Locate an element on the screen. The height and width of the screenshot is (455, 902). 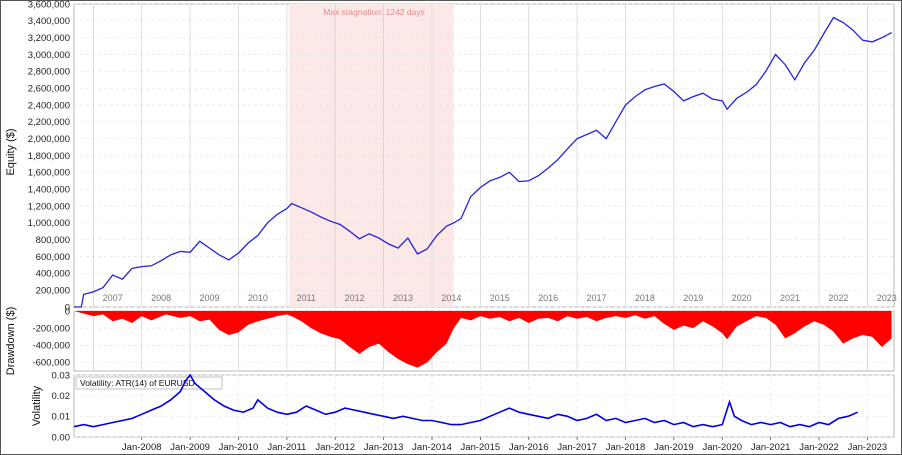
equity-year-label: 2014 is located at coordinates (451, 298).